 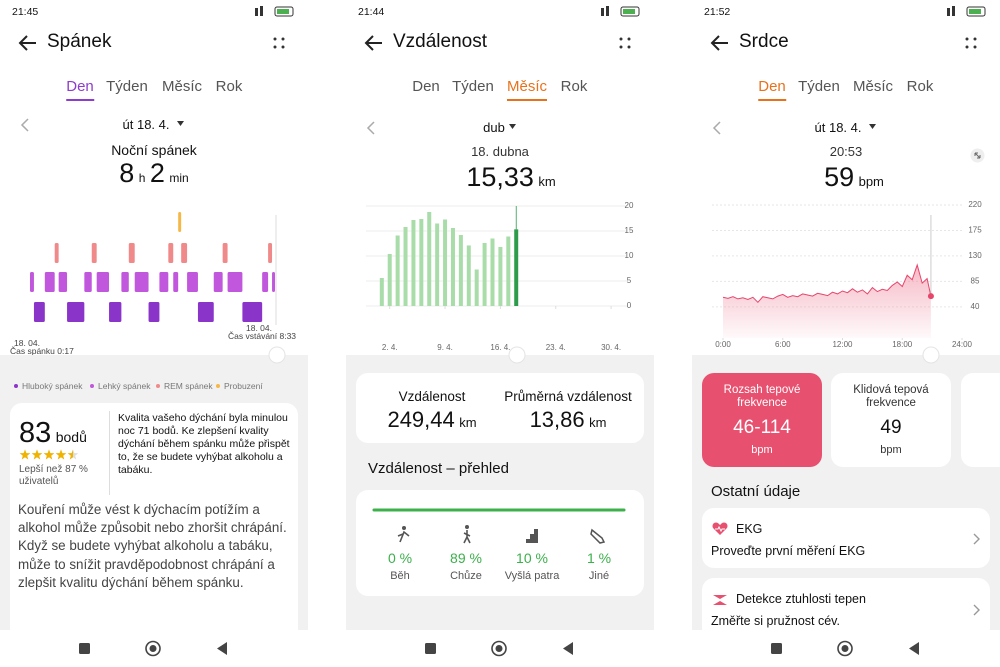 What do you see at coordinates (977, 155) in the screenshot?
I see `expand-button` at bounding box center [977, 155].